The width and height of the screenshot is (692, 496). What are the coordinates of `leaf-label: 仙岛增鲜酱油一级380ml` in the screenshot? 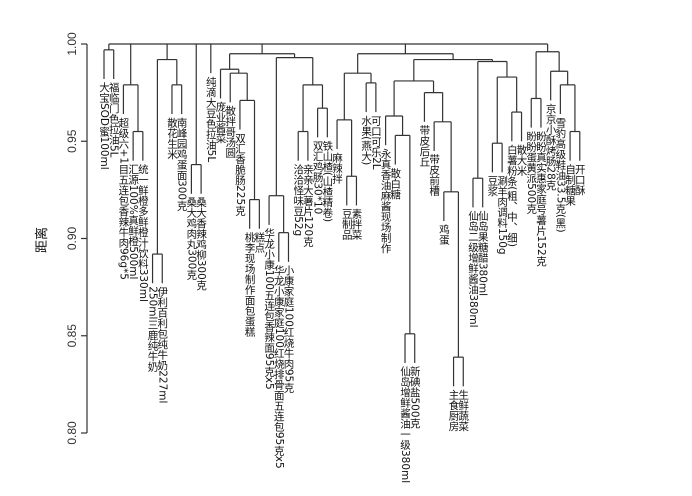 It's located at (405, 424).